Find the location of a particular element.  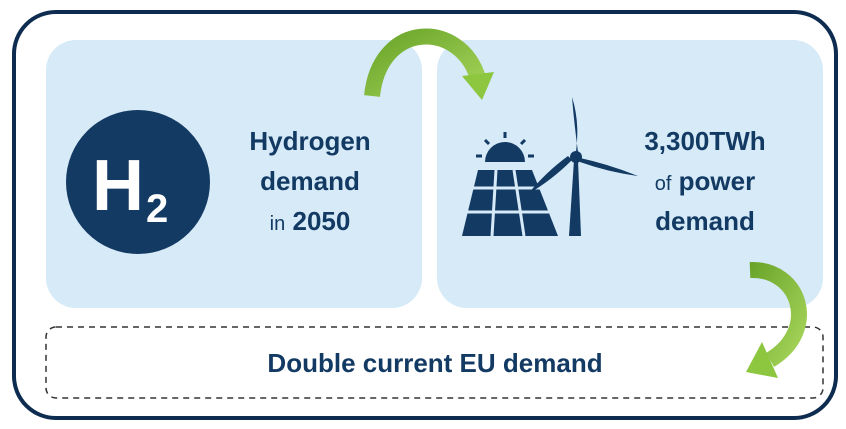

text-run: of is located at coordinates (663, 184).